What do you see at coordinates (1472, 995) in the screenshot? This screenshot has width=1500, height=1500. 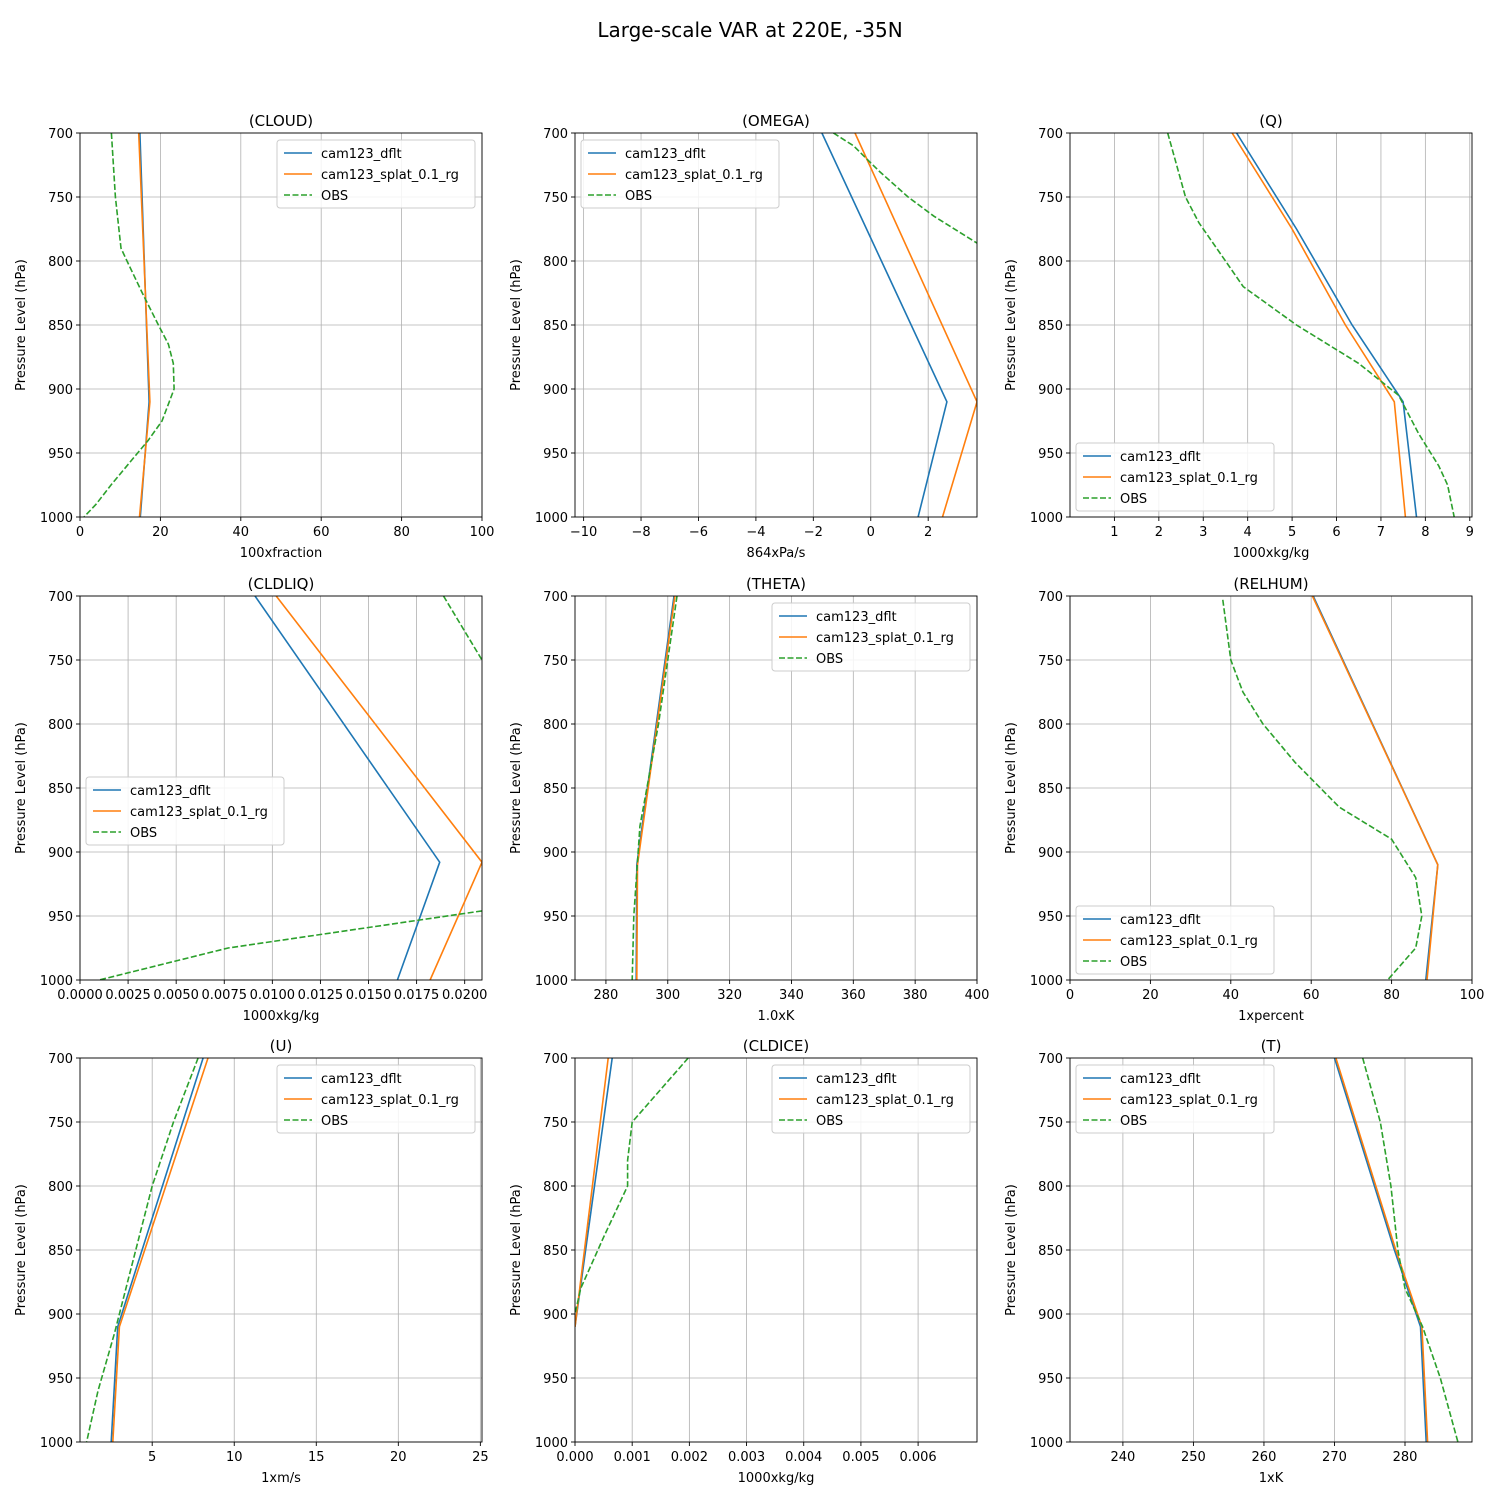 I see `relhum-xtick-label-5: 100` at bounding box center [1472, 995].